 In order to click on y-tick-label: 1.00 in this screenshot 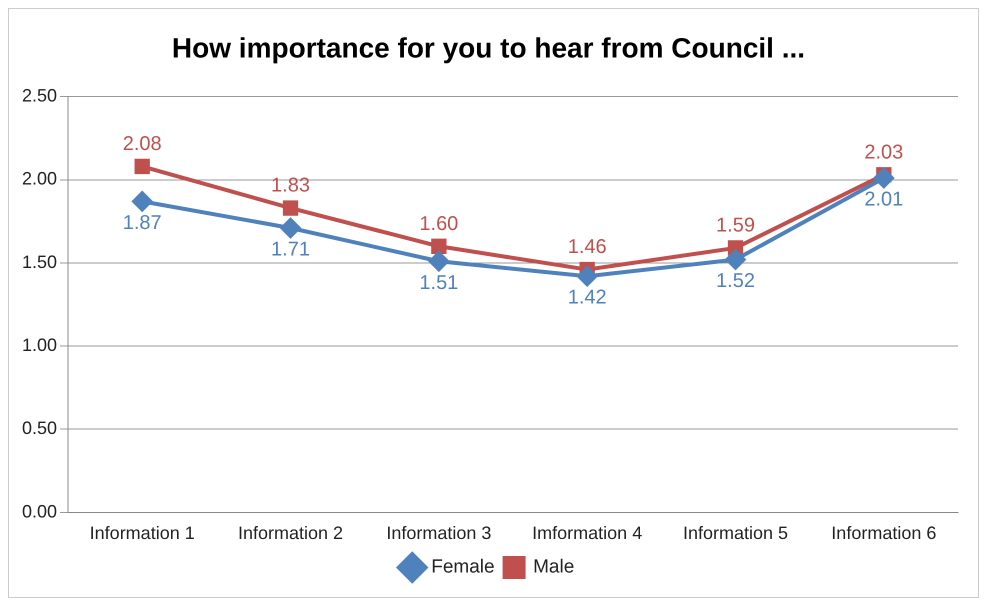, I will do `click(40, 345)`.